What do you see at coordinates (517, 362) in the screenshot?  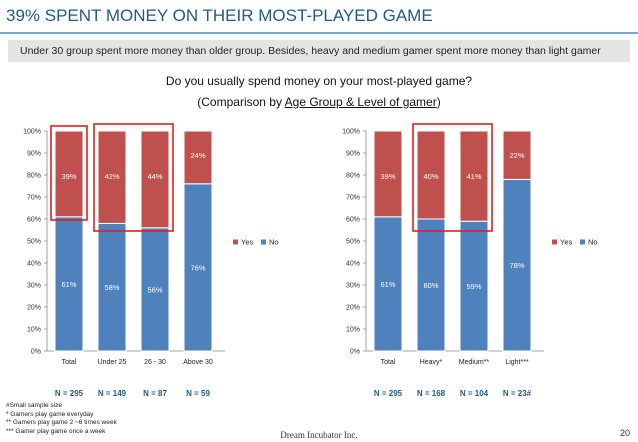 I see `x-tick-label: Light***` at bounding box center [517, 362].